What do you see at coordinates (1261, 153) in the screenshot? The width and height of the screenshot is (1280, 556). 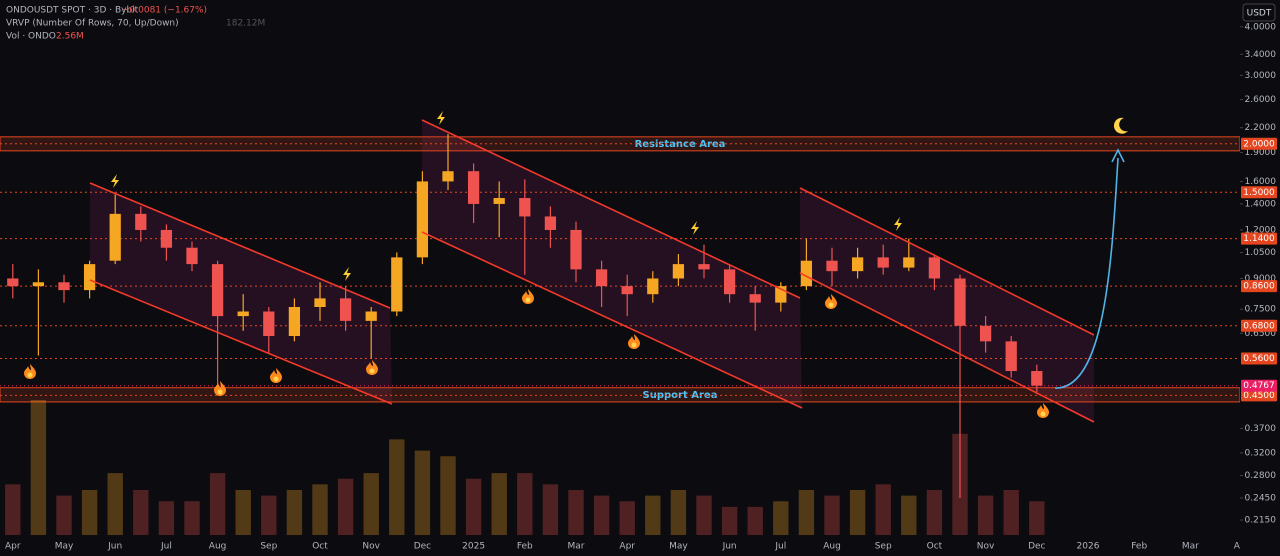 I see `y-tick-label: 1.9000` at bounding box center [1261, 153].